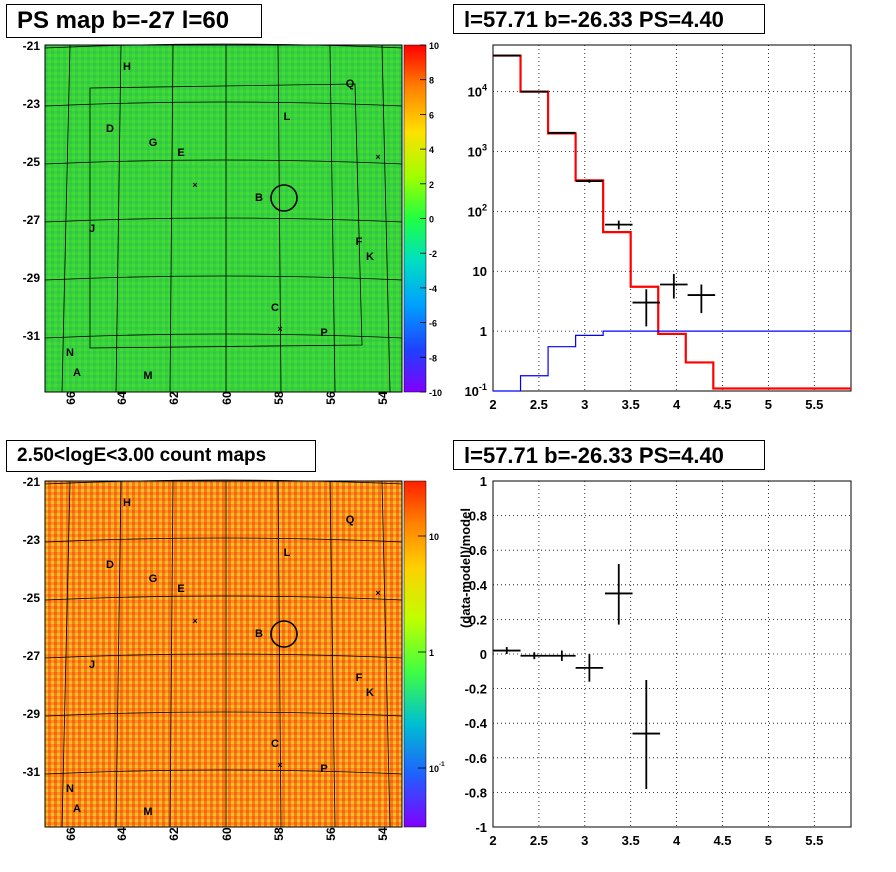 Image resolution: width=896 pixels, height=872 pixels. Describe the element at coordinates (32, 656) in the screenshot. I see `y-tick-label: -27` at that location.